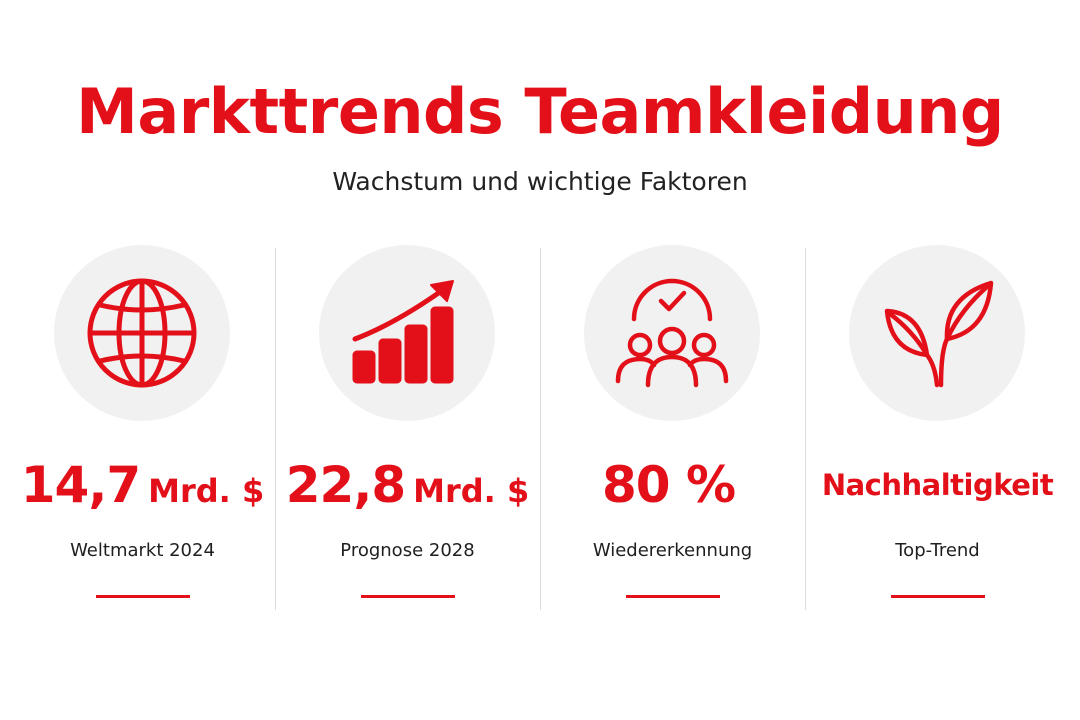 The height and width of the screenshot is (720, 1080). Describe the element at coordinates (937, 550) in the screenshot. I see `stat-label: Top-Trend` at that location.